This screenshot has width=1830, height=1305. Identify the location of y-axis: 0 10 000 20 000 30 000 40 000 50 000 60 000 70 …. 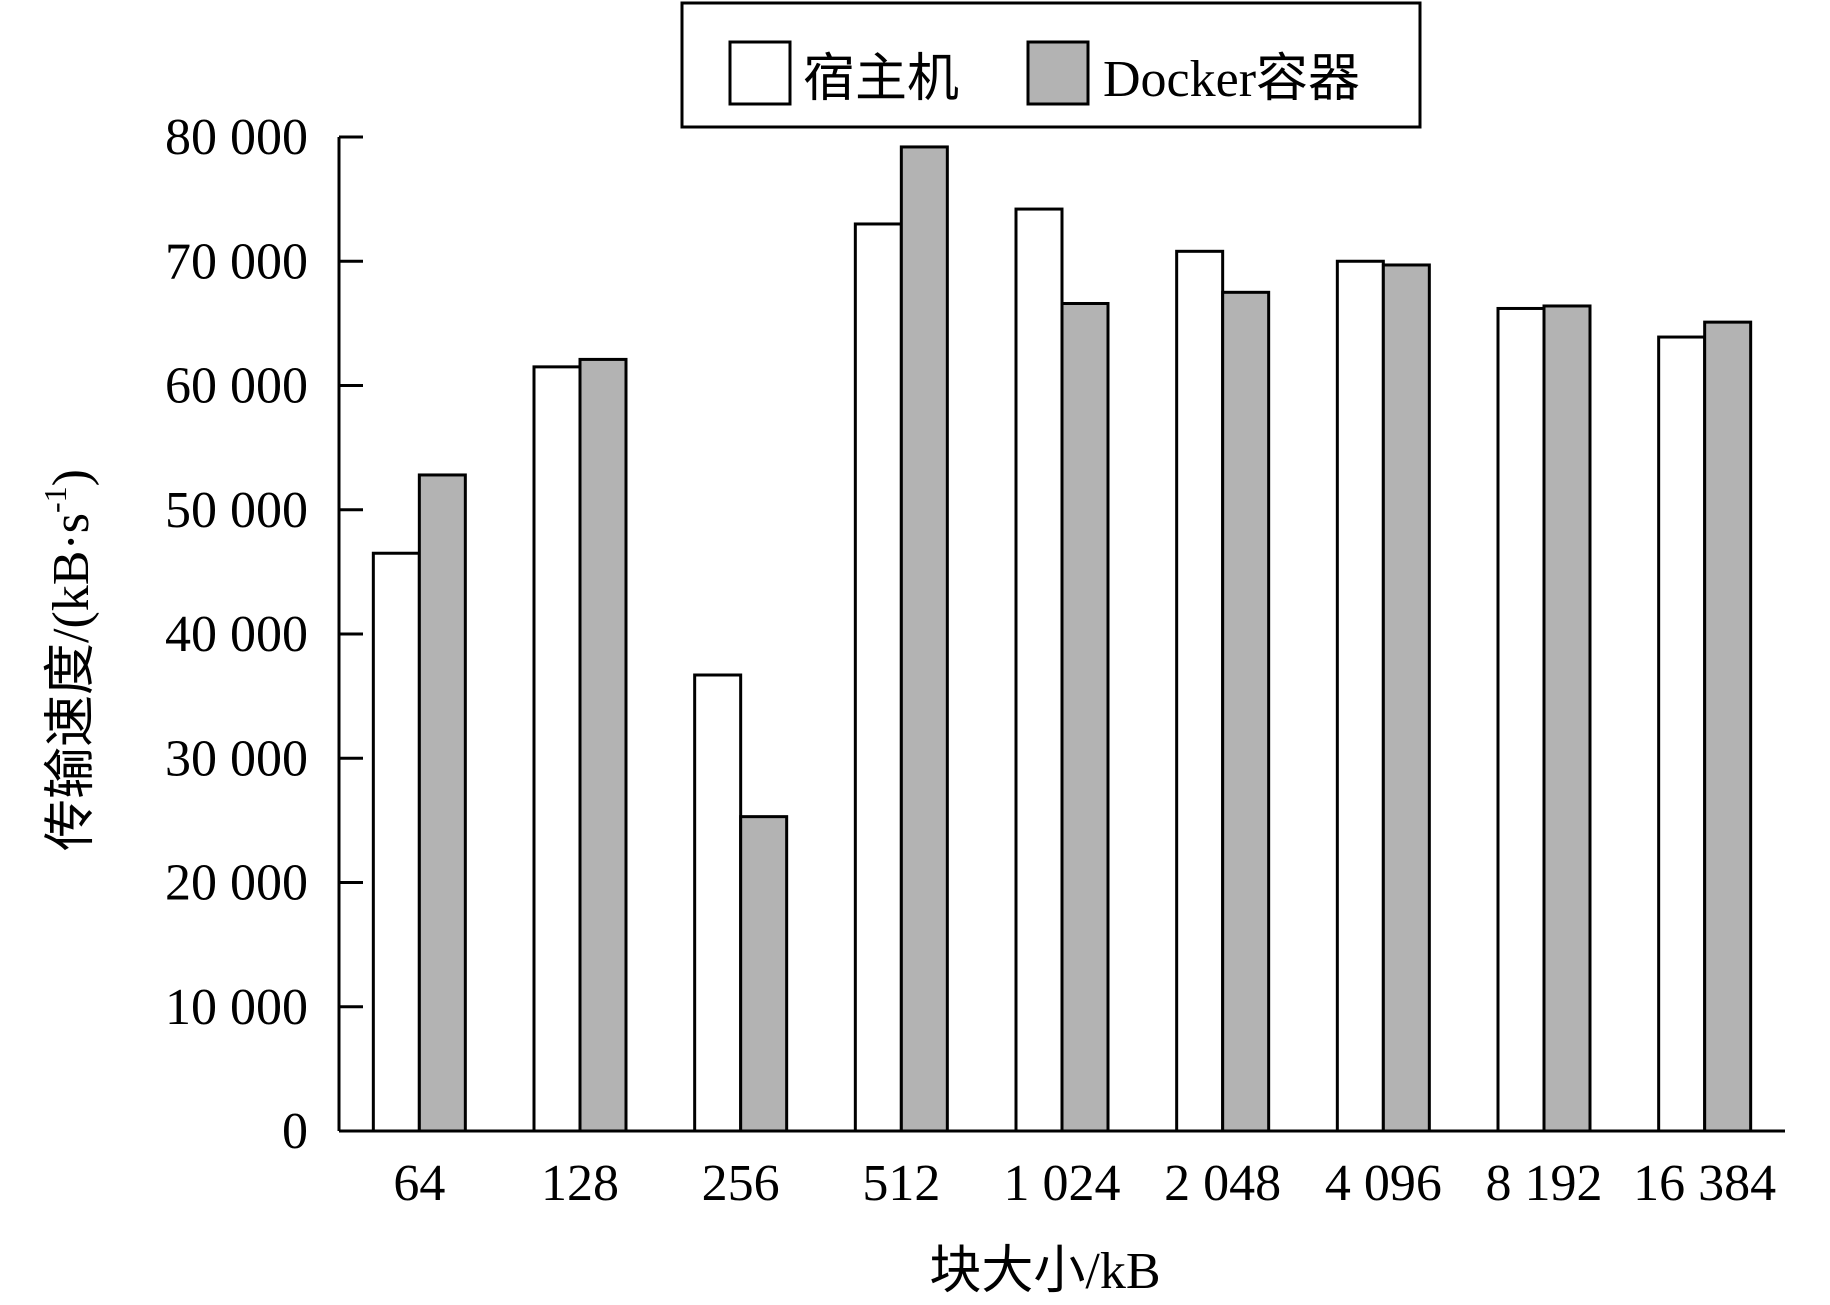
(264, 634).